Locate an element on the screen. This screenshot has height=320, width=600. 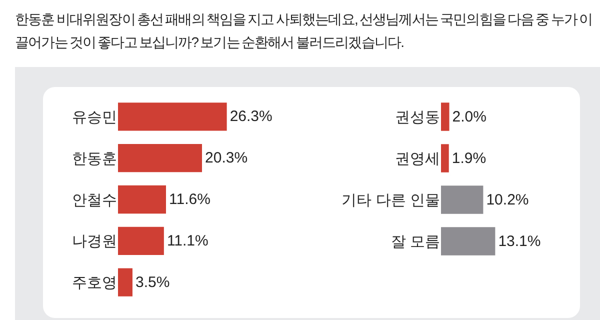
text: 한동훈 비대위원장이 총선 패배의 책임을 지고 사퇴했는데요, 선생님께서는 국민의힘을 다음 중 누가 이끌어가는 것이 좋다고 보십니까? 보기는 순환해서 불러드리겠습니다. is located at coordinates (304, 31).